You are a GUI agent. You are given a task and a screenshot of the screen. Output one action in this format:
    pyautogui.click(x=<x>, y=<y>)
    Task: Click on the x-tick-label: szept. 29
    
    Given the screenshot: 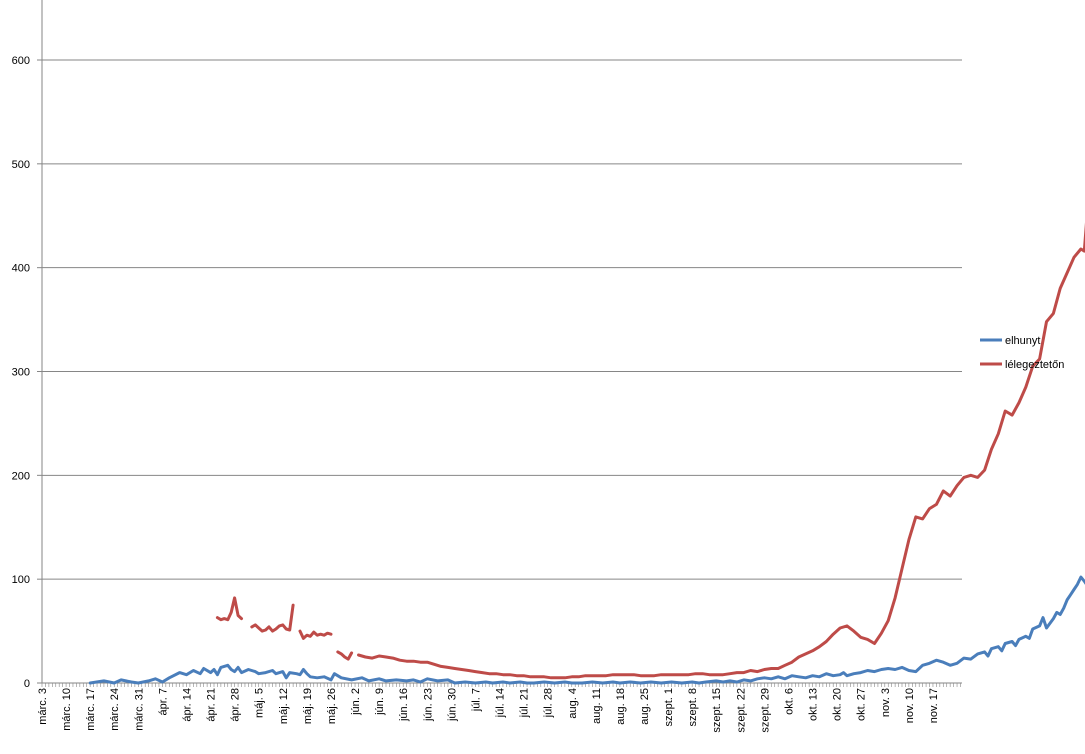 What is the action you would take?
    pyautogui.click(x=765, y=710)
    